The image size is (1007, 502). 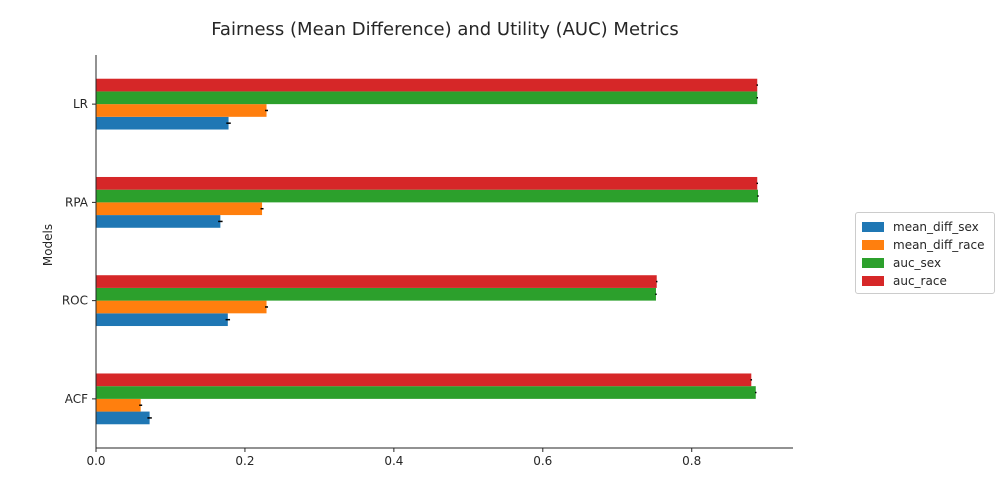 What do you see at coordinates (427, 98) in the screenshot?
I see `bar-auc_sex-lr` at bounding box center [427, 98].